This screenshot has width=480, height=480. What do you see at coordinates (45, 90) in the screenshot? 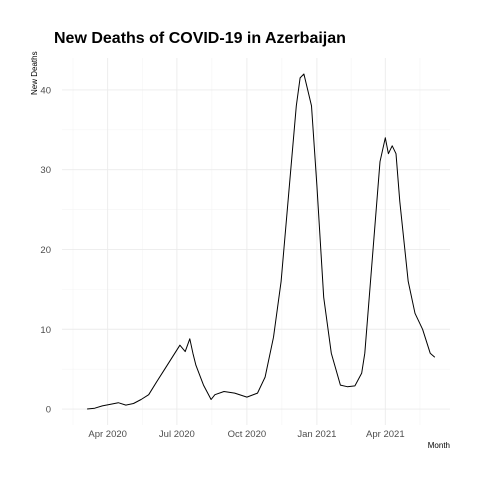
I see `y-tick-label: 40` at bounding box center [45, 90].